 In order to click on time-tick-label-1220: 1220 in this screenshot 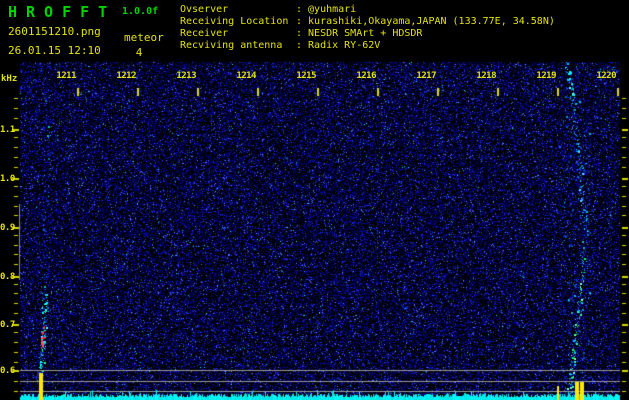, I will do `click(606, 76)`.